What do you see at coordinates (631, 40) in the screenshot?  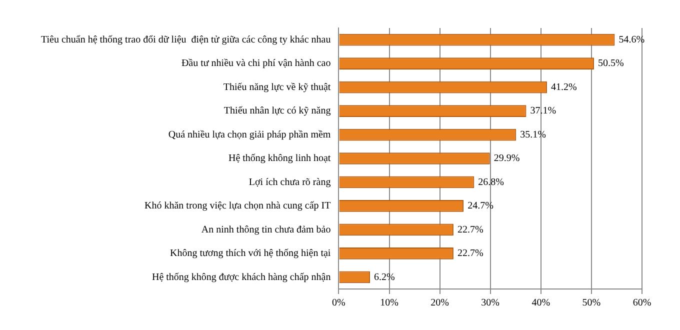 I see `data-label: 54.6%` at bounding box center [631, 40].